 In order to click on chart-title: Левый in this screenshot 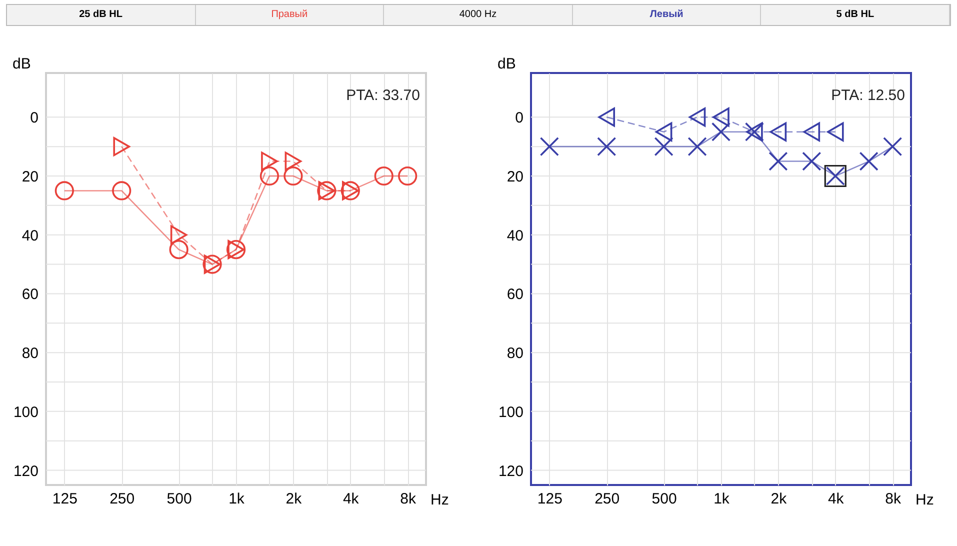, I will do `click(667, 15)`.